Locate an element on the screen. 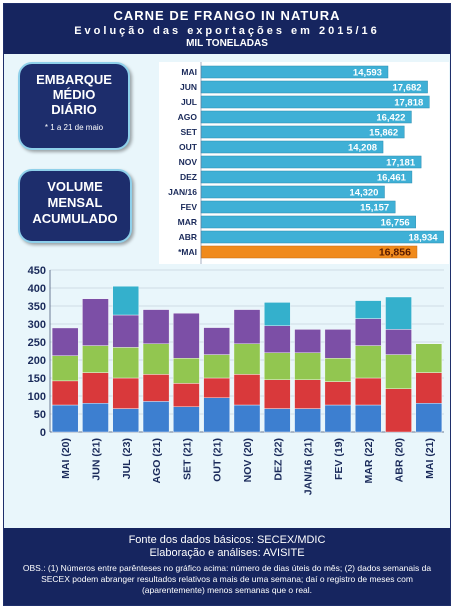 Image resolution: width=456 pixels, height=611 pixels. hbar-category-label: MAR is located at coordinates (187, 222).